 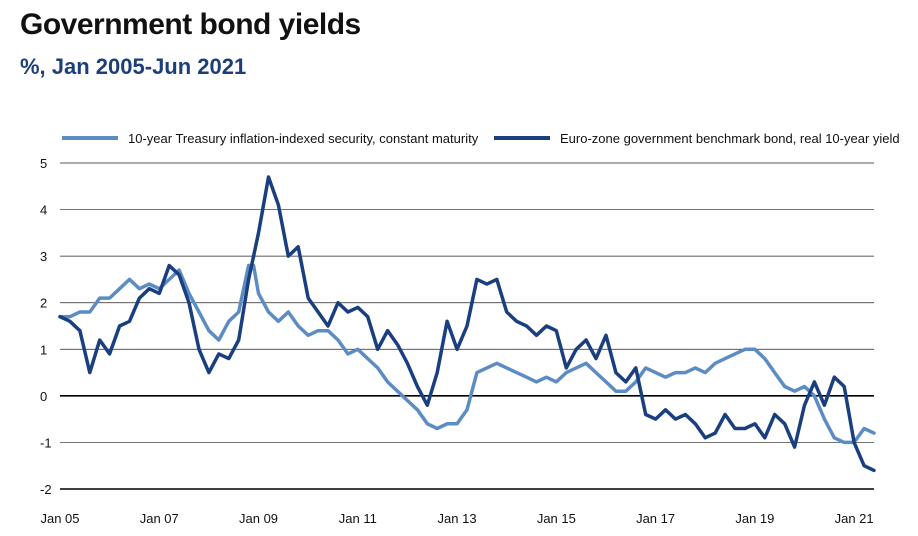 What do you see at coordinates (43, 163) in the screenshot?
I see `y-tick-label: 5` at bounding box center [43, 163].